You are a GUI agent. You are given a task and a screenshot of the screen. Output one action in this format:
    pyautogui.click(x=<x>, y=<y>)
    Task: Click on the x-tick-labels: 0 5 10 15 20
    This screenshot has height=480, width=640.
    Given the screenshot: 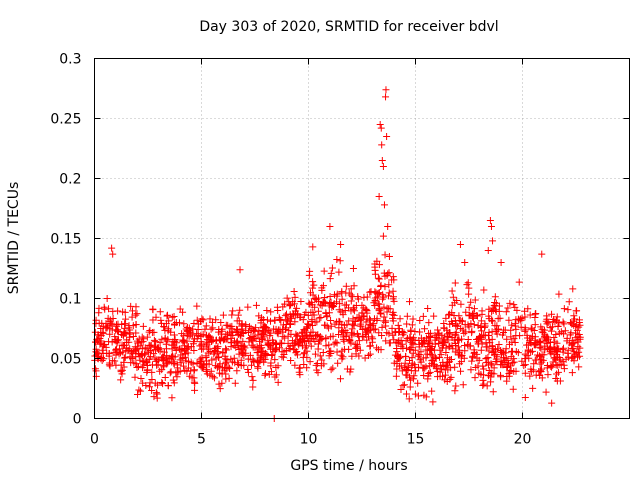 What is the action you would take?
    pyautogui.click(x=310, y=440)
    